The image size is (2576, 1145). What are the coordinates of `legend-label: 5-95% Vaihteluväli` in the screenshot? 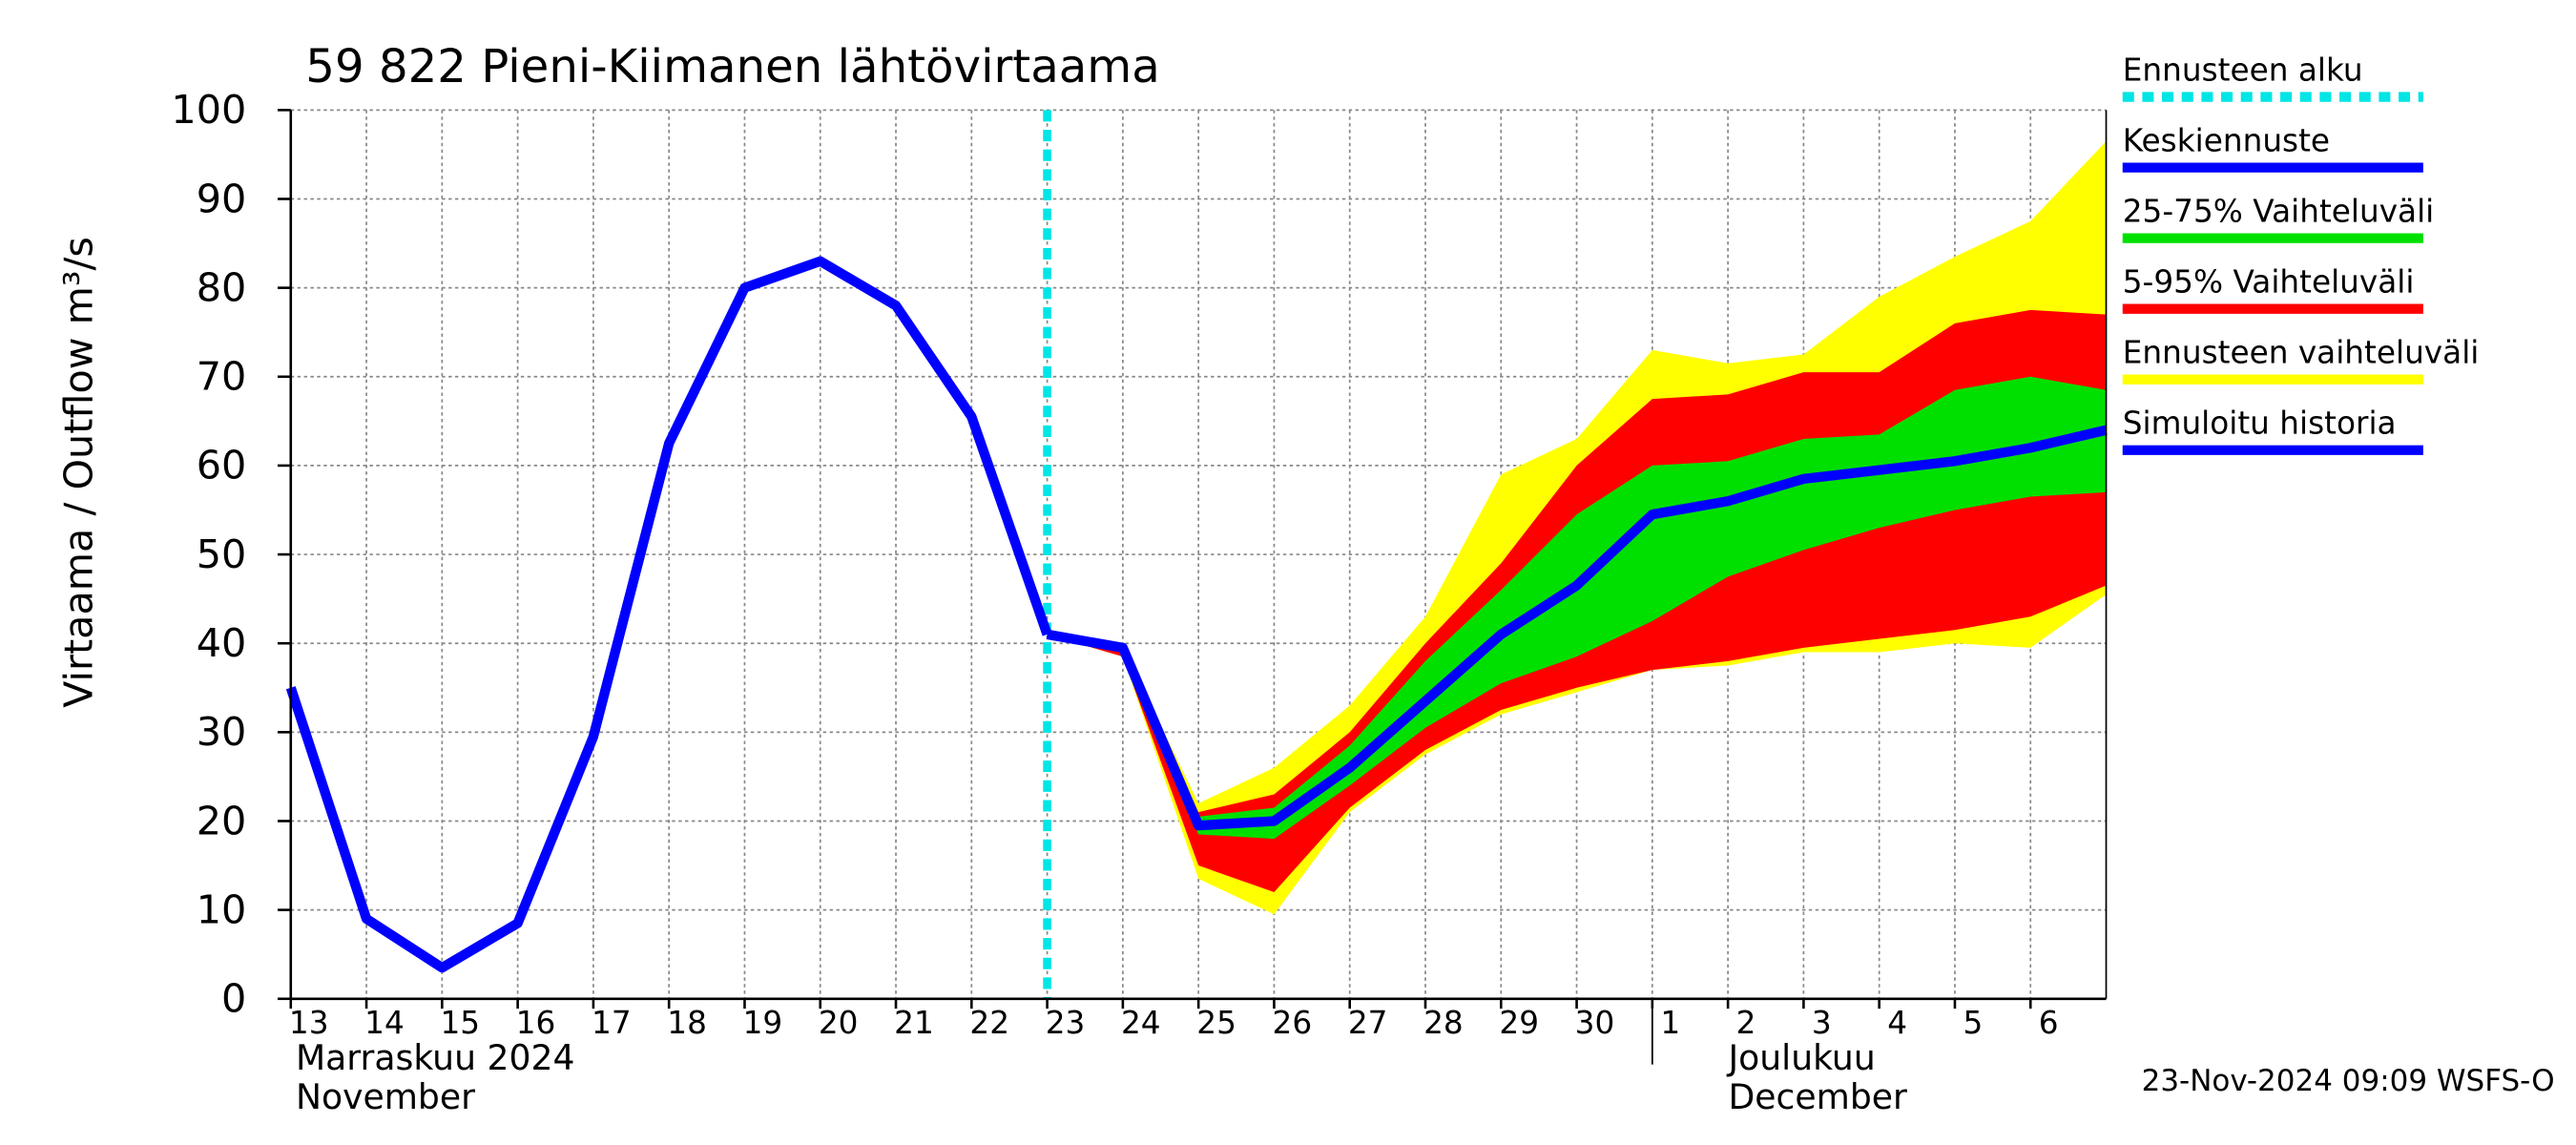 It's located at (2269, 282).